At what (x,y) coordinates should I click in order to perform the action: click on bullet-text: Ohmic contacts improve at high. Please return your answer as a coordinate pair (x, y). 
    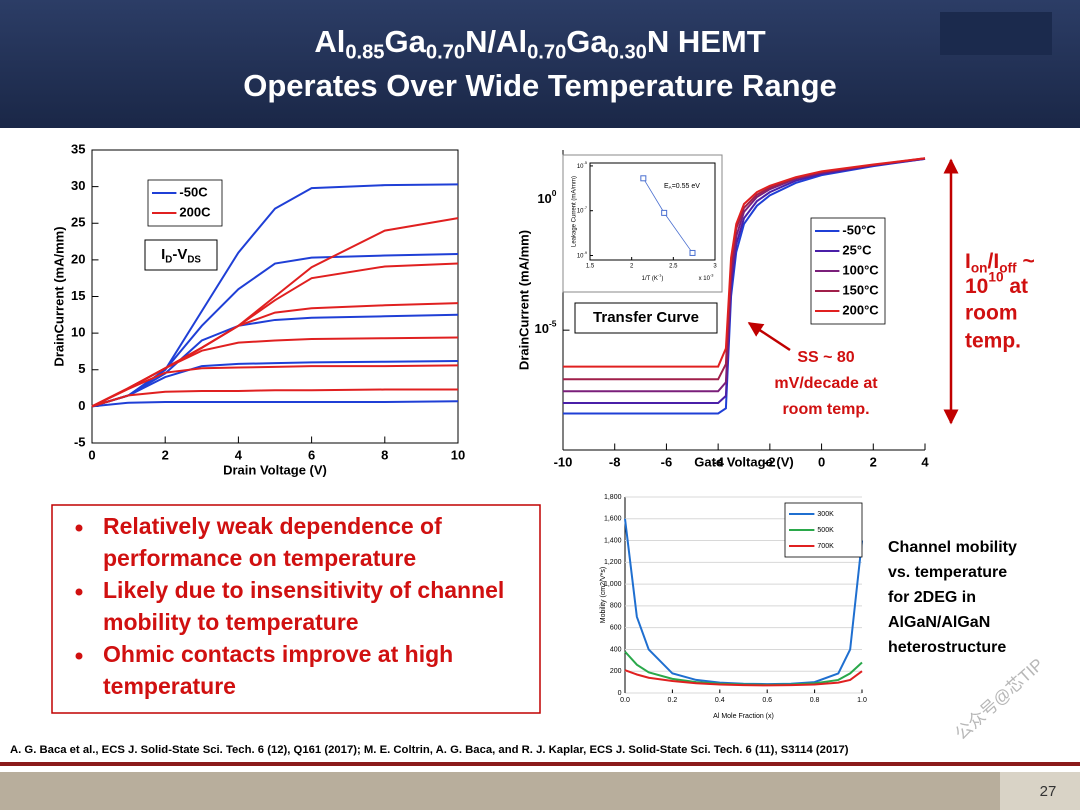
    Looking at the image, I should click on (278, 654).